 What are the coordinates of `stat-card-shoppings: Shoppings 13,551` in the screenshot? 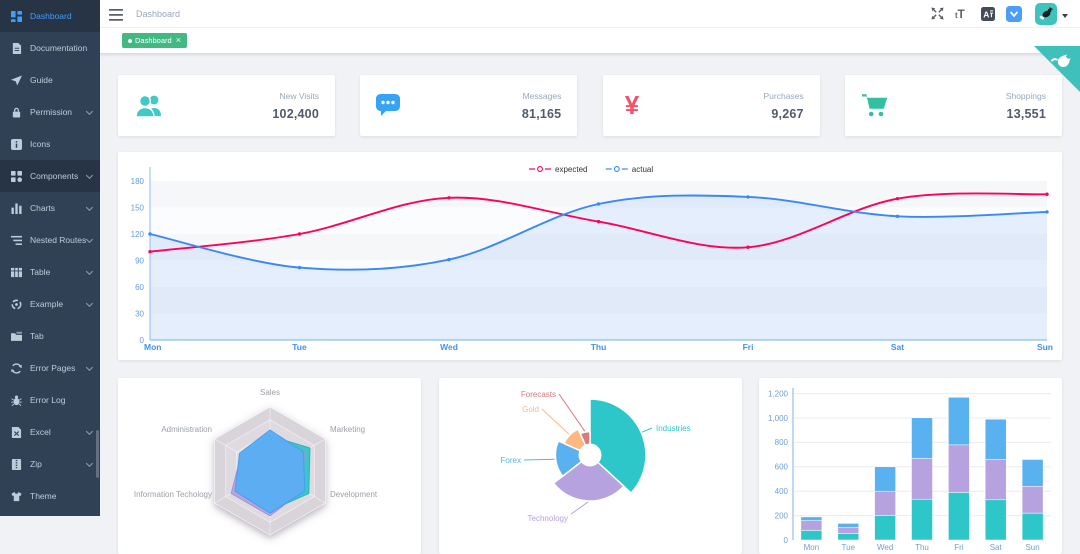 It's located at (953, 105).